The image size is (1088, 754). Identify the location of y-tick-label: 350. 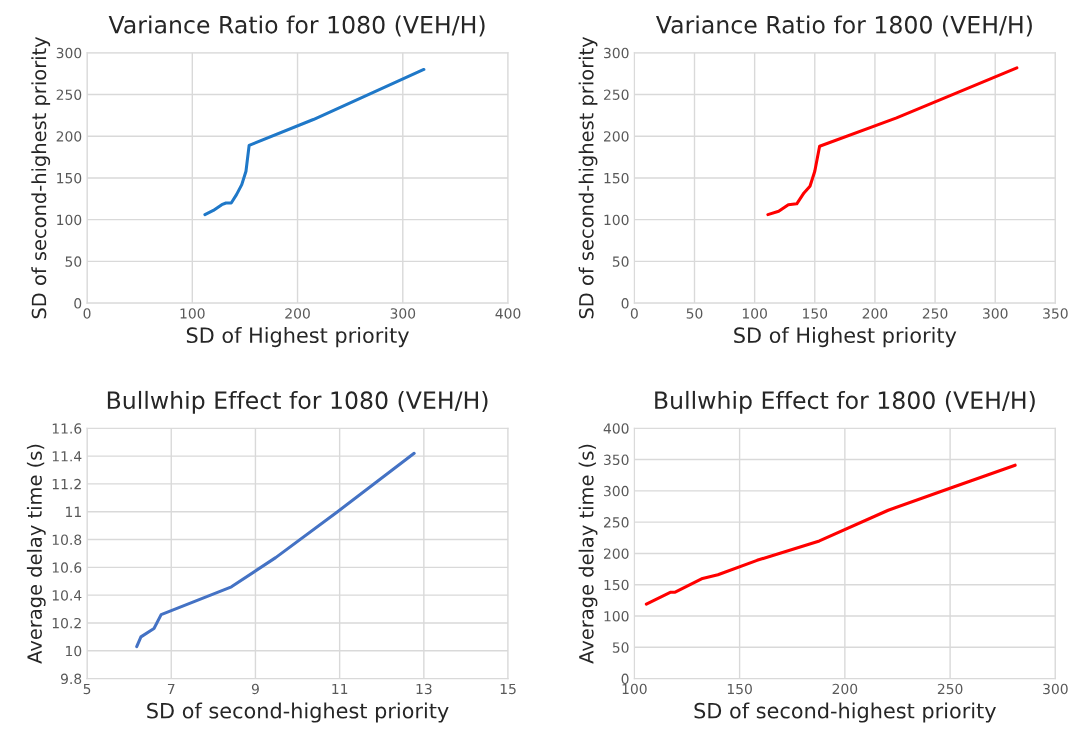
(616, 460).